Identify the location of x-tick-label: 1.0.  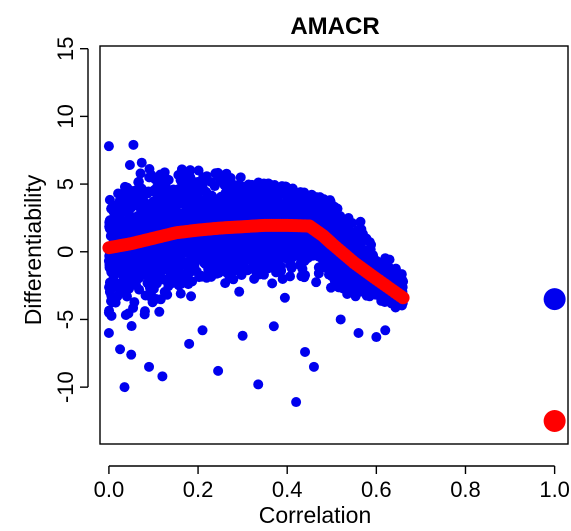
(554, 489).